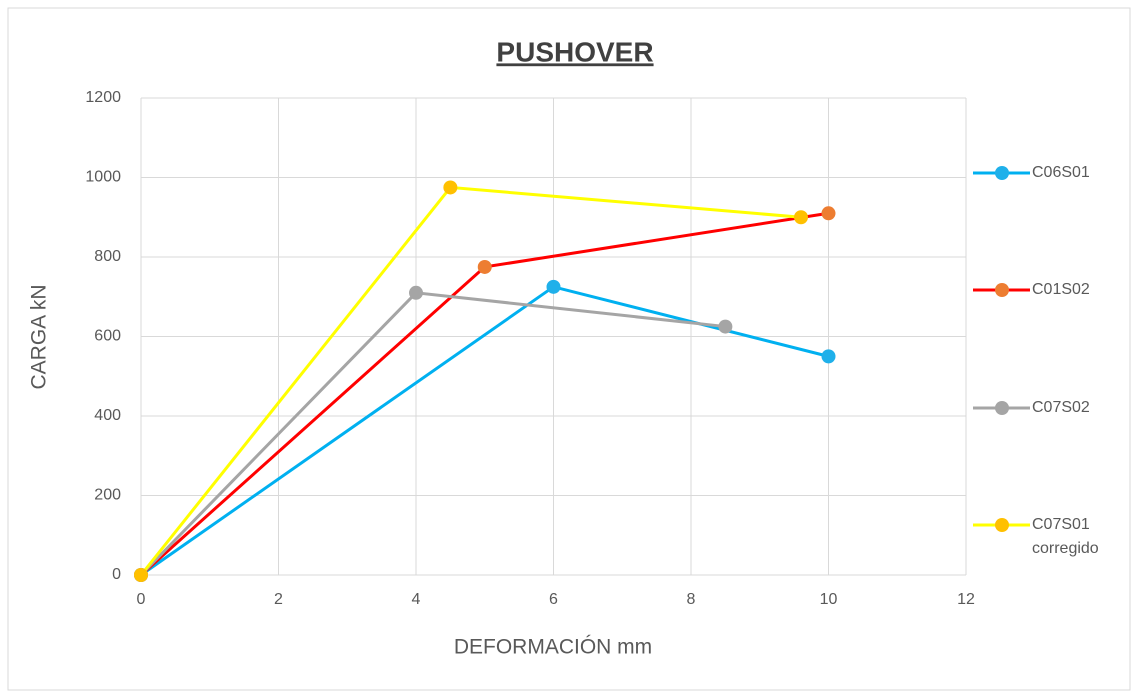 This screenshot has height=698, width=1139. Describe the element at coordinates (39, 336) in the screenshot. I see `y-axis-title: CARGA kN` at that location.